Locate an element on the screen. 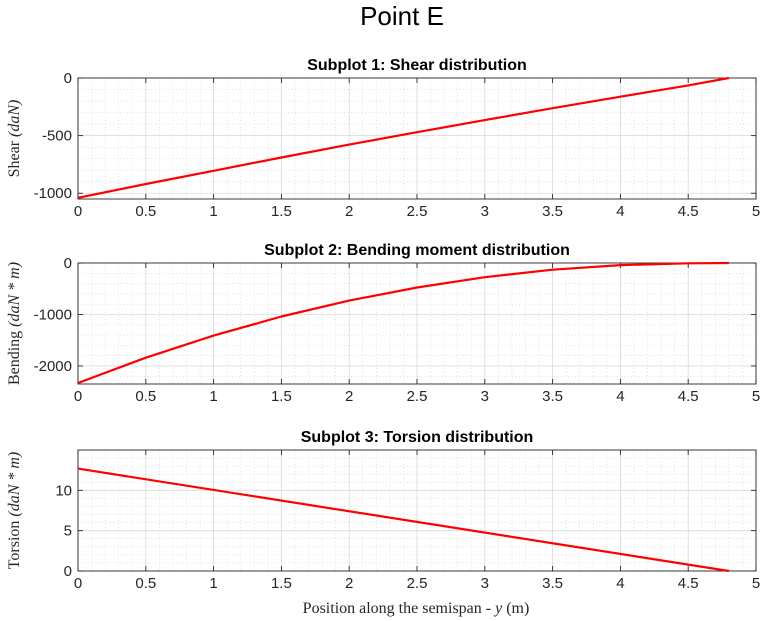 This screenshot has width=763, height=621. shear-x-tick-label: 0.5 is located at coordinates (145, 211).